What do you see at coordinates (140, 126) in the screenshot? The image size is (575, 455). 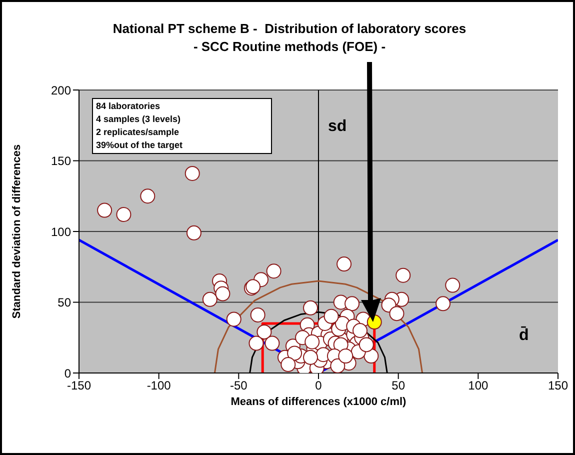 I see `annotation: 84 laboratories 4 samples (3 levels) 2 replicates/sample 39%out of the target` at bounding box center [140, 126].